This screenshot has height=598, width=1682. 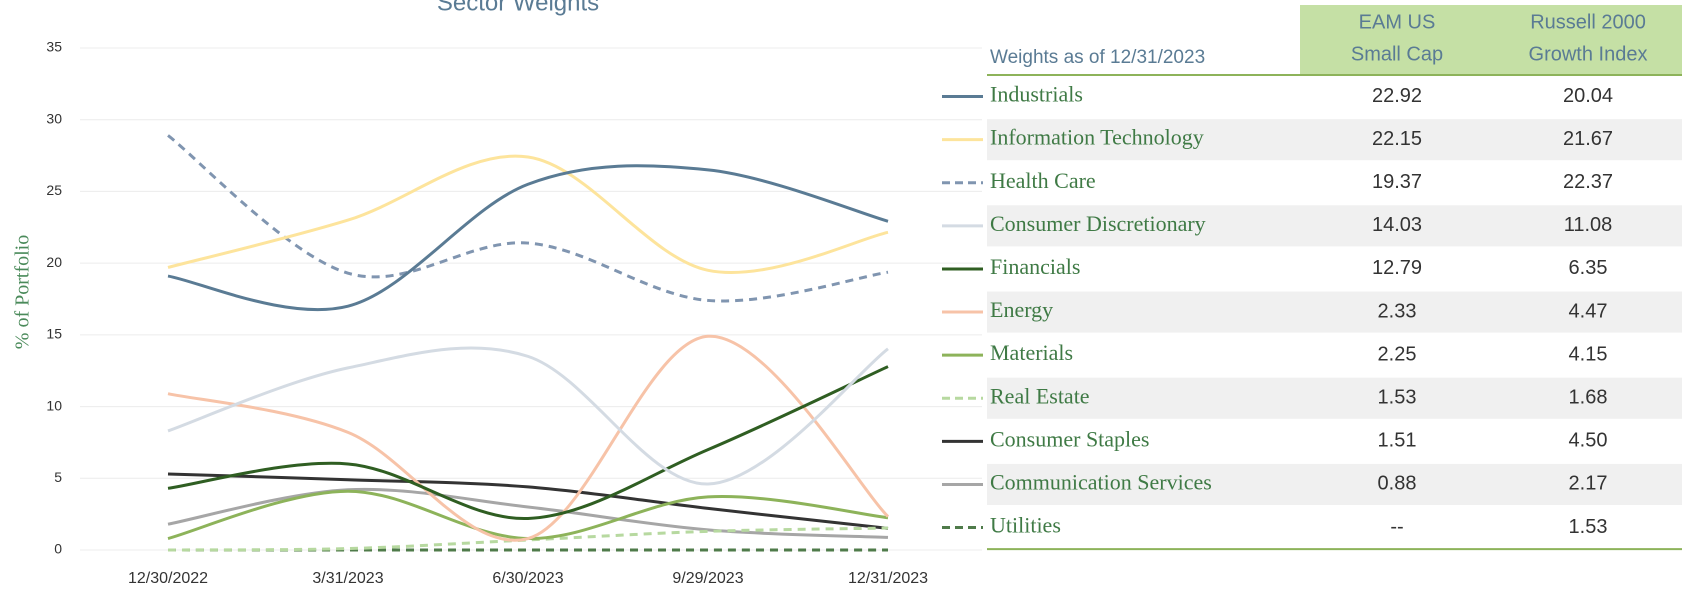 I want to click on header-bg, so click(x=1491, y=40).